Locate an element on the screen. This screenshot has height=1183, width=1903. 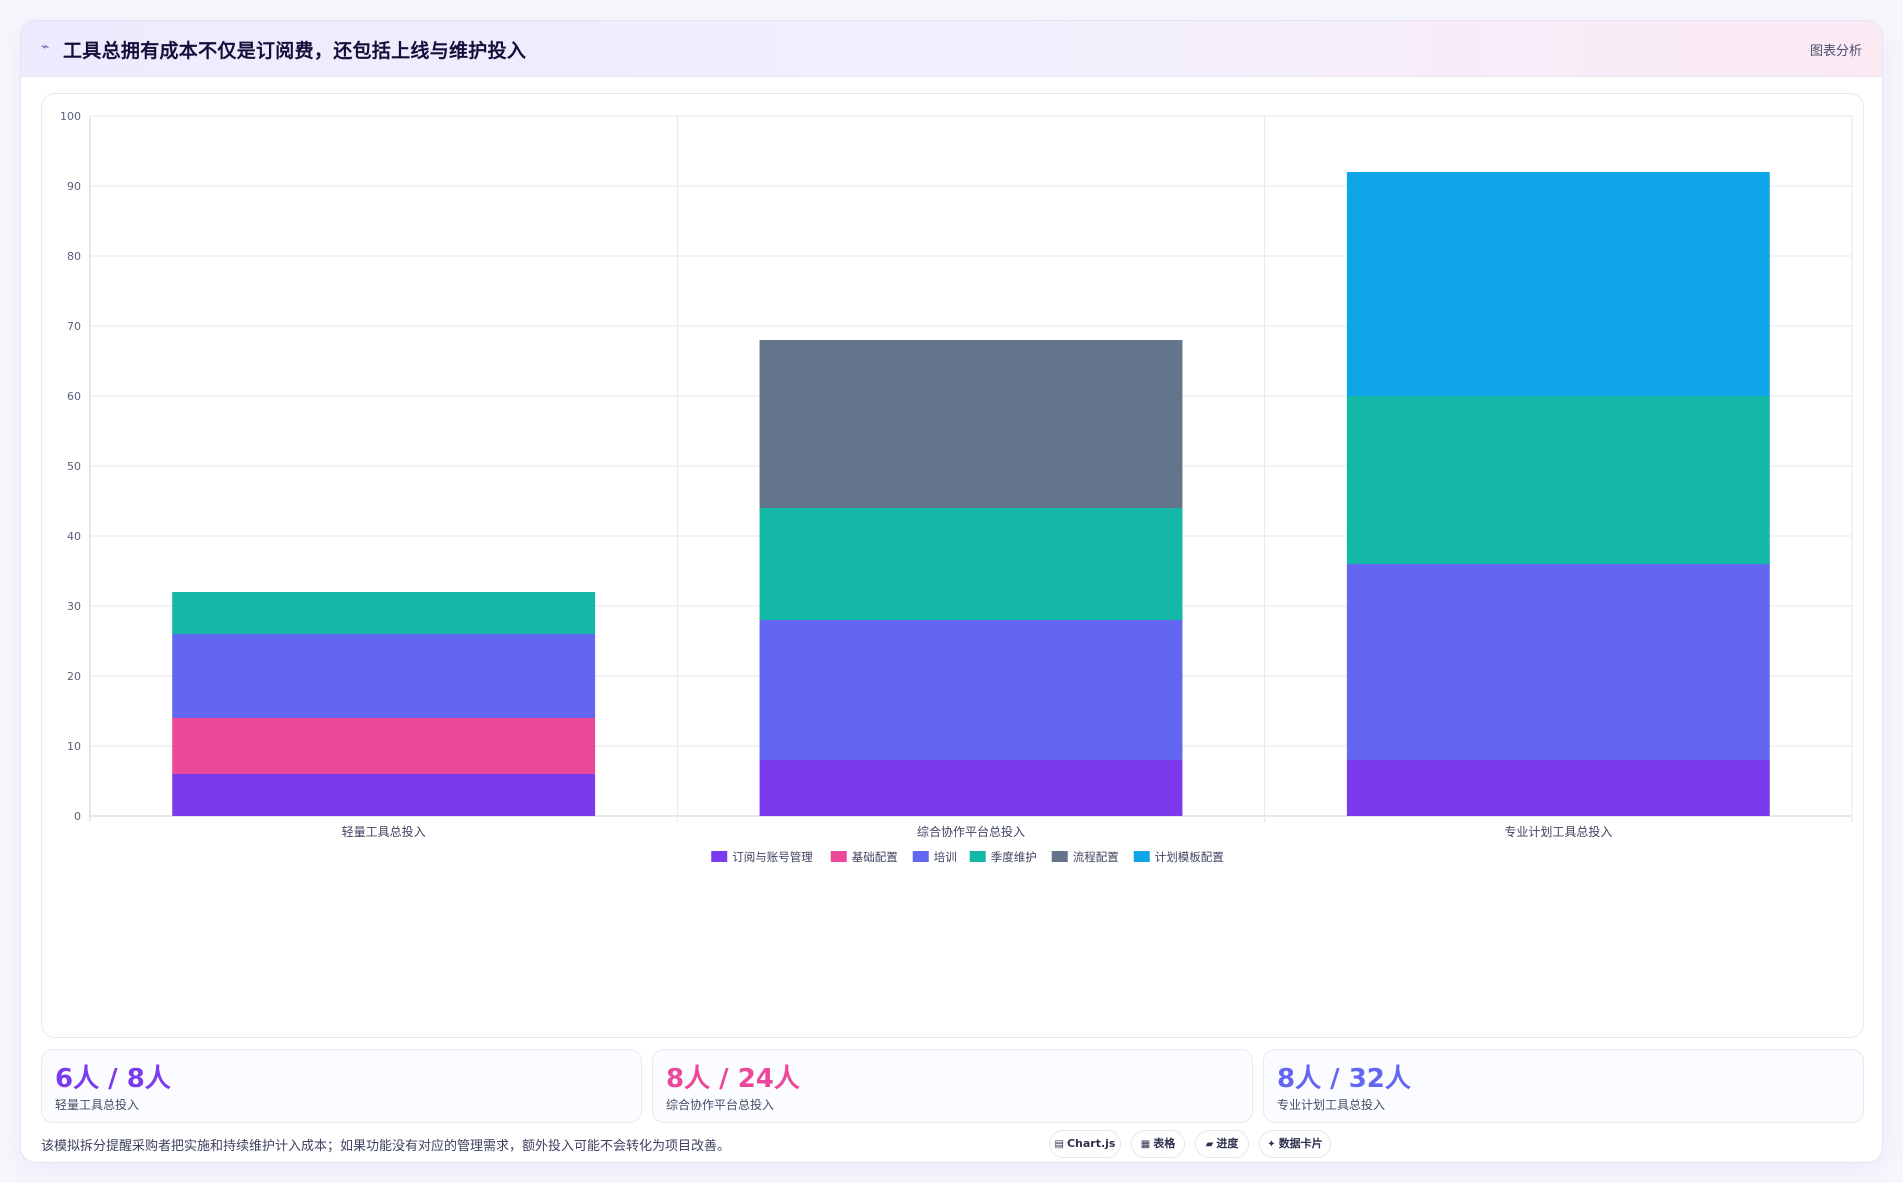
legend-label: 计划模板配置 is located at coordinates (1189, 857).